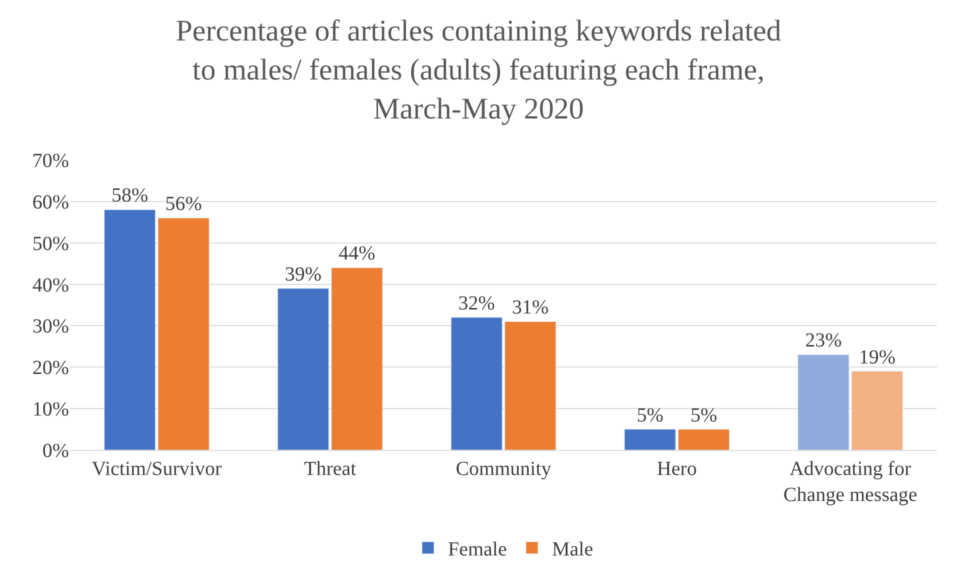 The width and height of the screenshot is (957, 579). What do you see at coordinates (303, 274) in the screenshot?
I see `data-label: 39%` at bounding box center [303, 274].